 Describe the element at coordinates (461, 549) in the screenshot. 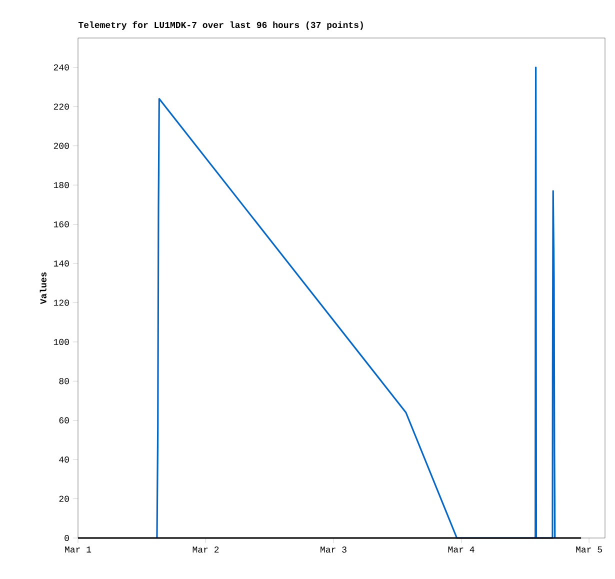

I see `x-tick-label: Mar 4` at that location.